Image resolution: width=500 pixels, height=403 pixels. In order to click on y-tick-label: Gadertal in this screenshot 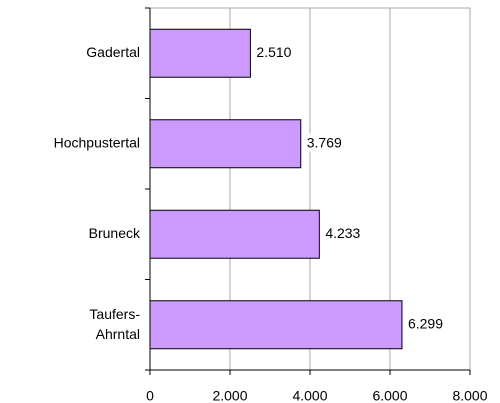, I will do `click(113, 52)`.